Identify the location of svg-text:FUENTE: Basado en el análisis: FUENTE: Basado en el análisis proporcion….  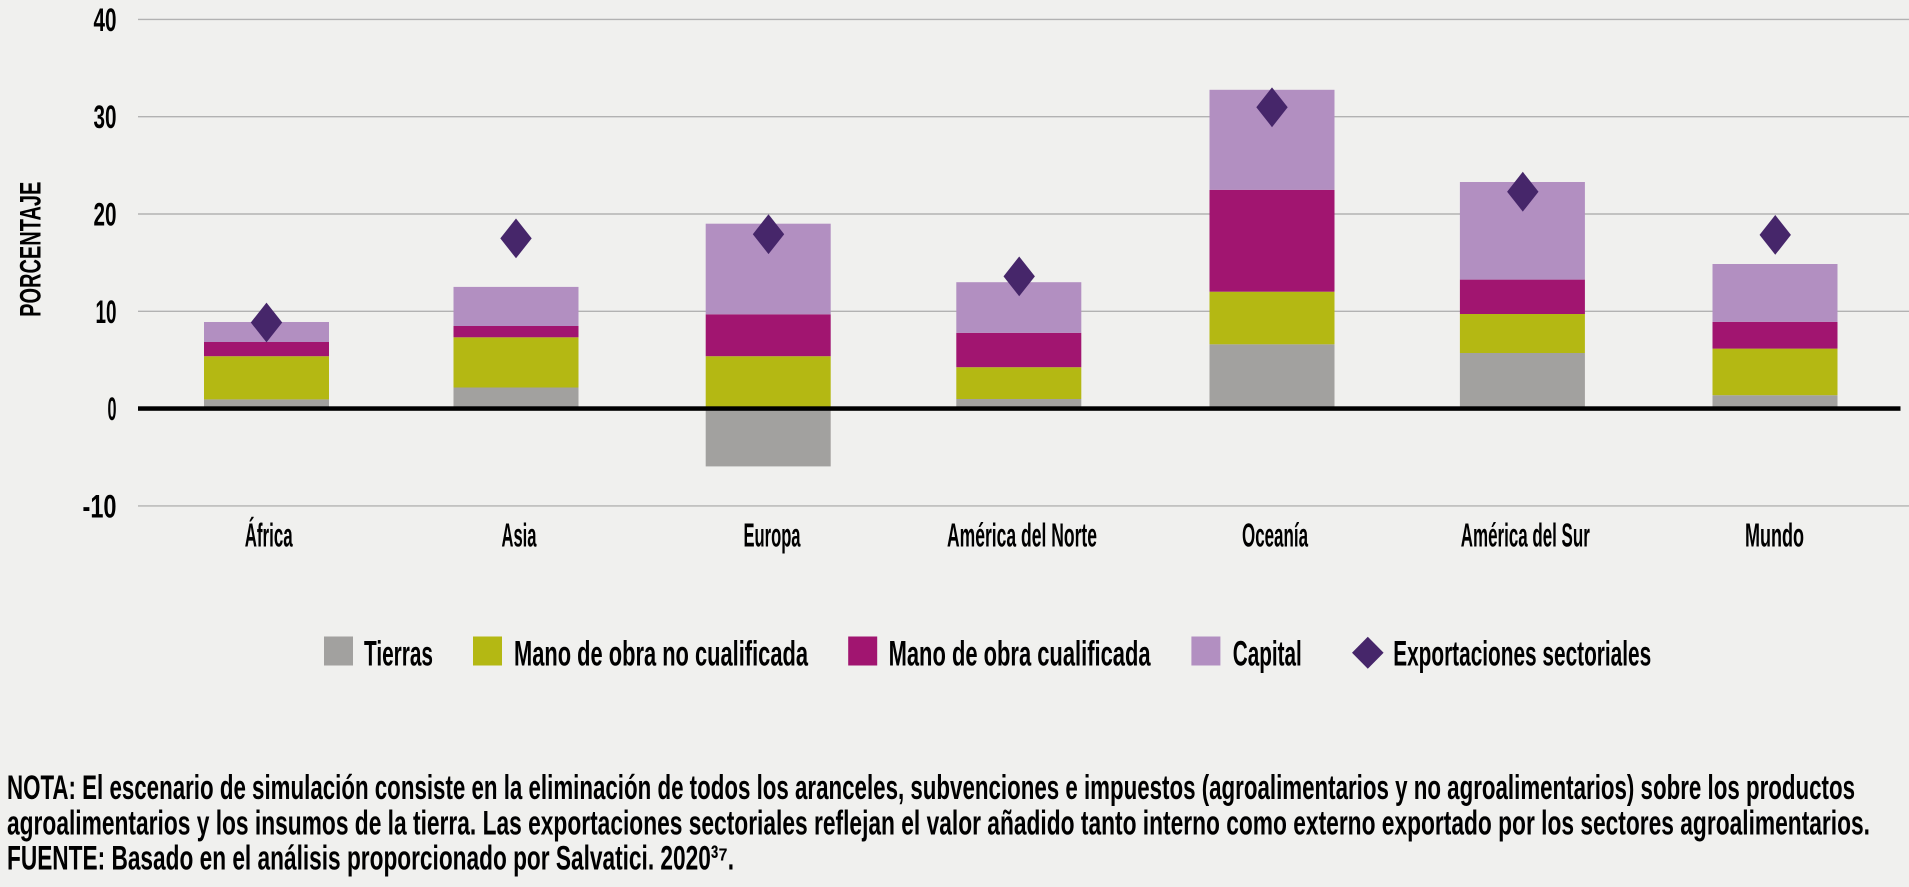
(370, 859).